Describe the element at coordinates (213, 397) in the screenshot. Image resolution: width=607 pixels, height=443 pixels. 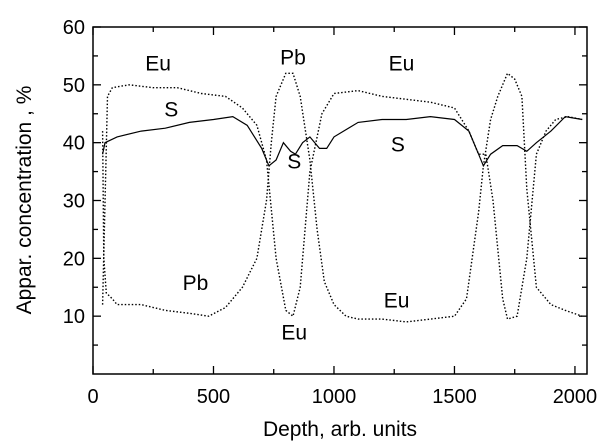
I see `x-tick-label: 500` at that location.